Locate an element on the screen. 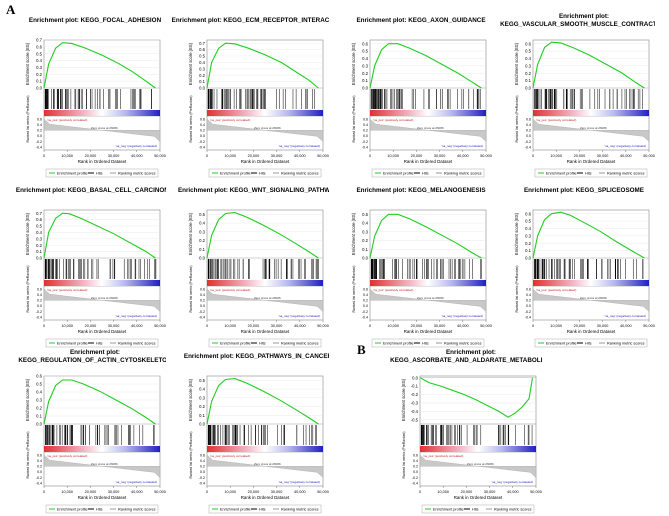  chart-title-line2: KEGG_VASCULAR_SMOOTH_MUSCLE_CONTRACTION is located at coordinates (577, 24).